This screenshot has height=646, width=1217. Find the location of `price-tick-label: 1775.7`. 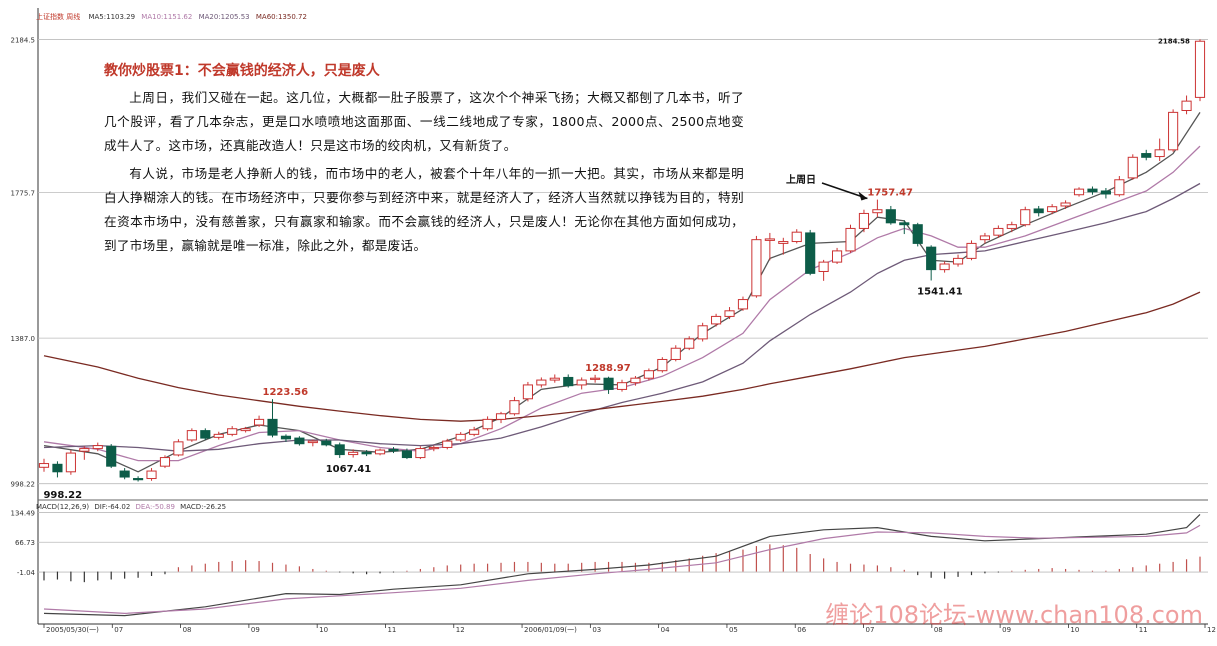

price-tick-label: 1775.7 is located at coordinates (23, 194).